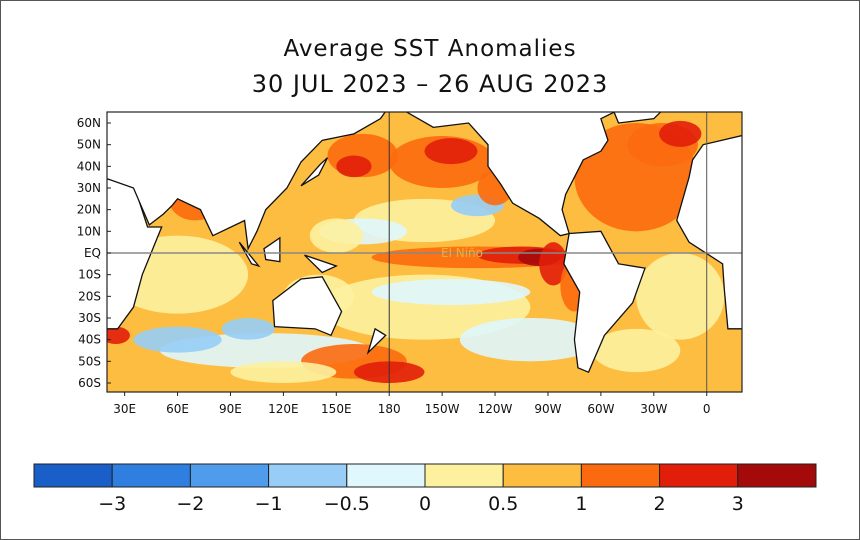 The width and height of the screenshot is (860, 540). I want to click on latitude-label: 40S, so click(89, 340).